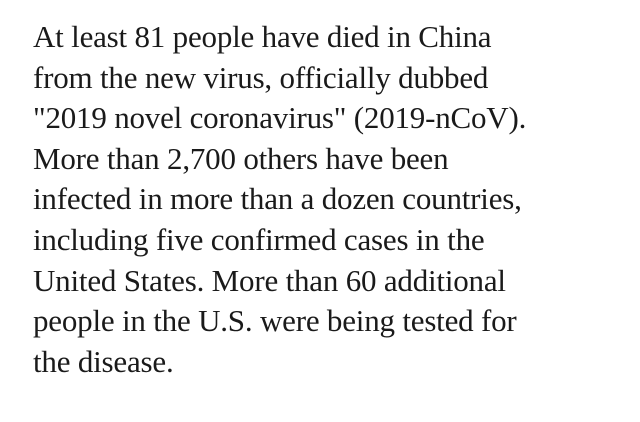  What do you see at coordinates (262, 36) in the screenshot?
I see `paragraph-line: At least 81 people have died in China` at bounding box center [262, 36].